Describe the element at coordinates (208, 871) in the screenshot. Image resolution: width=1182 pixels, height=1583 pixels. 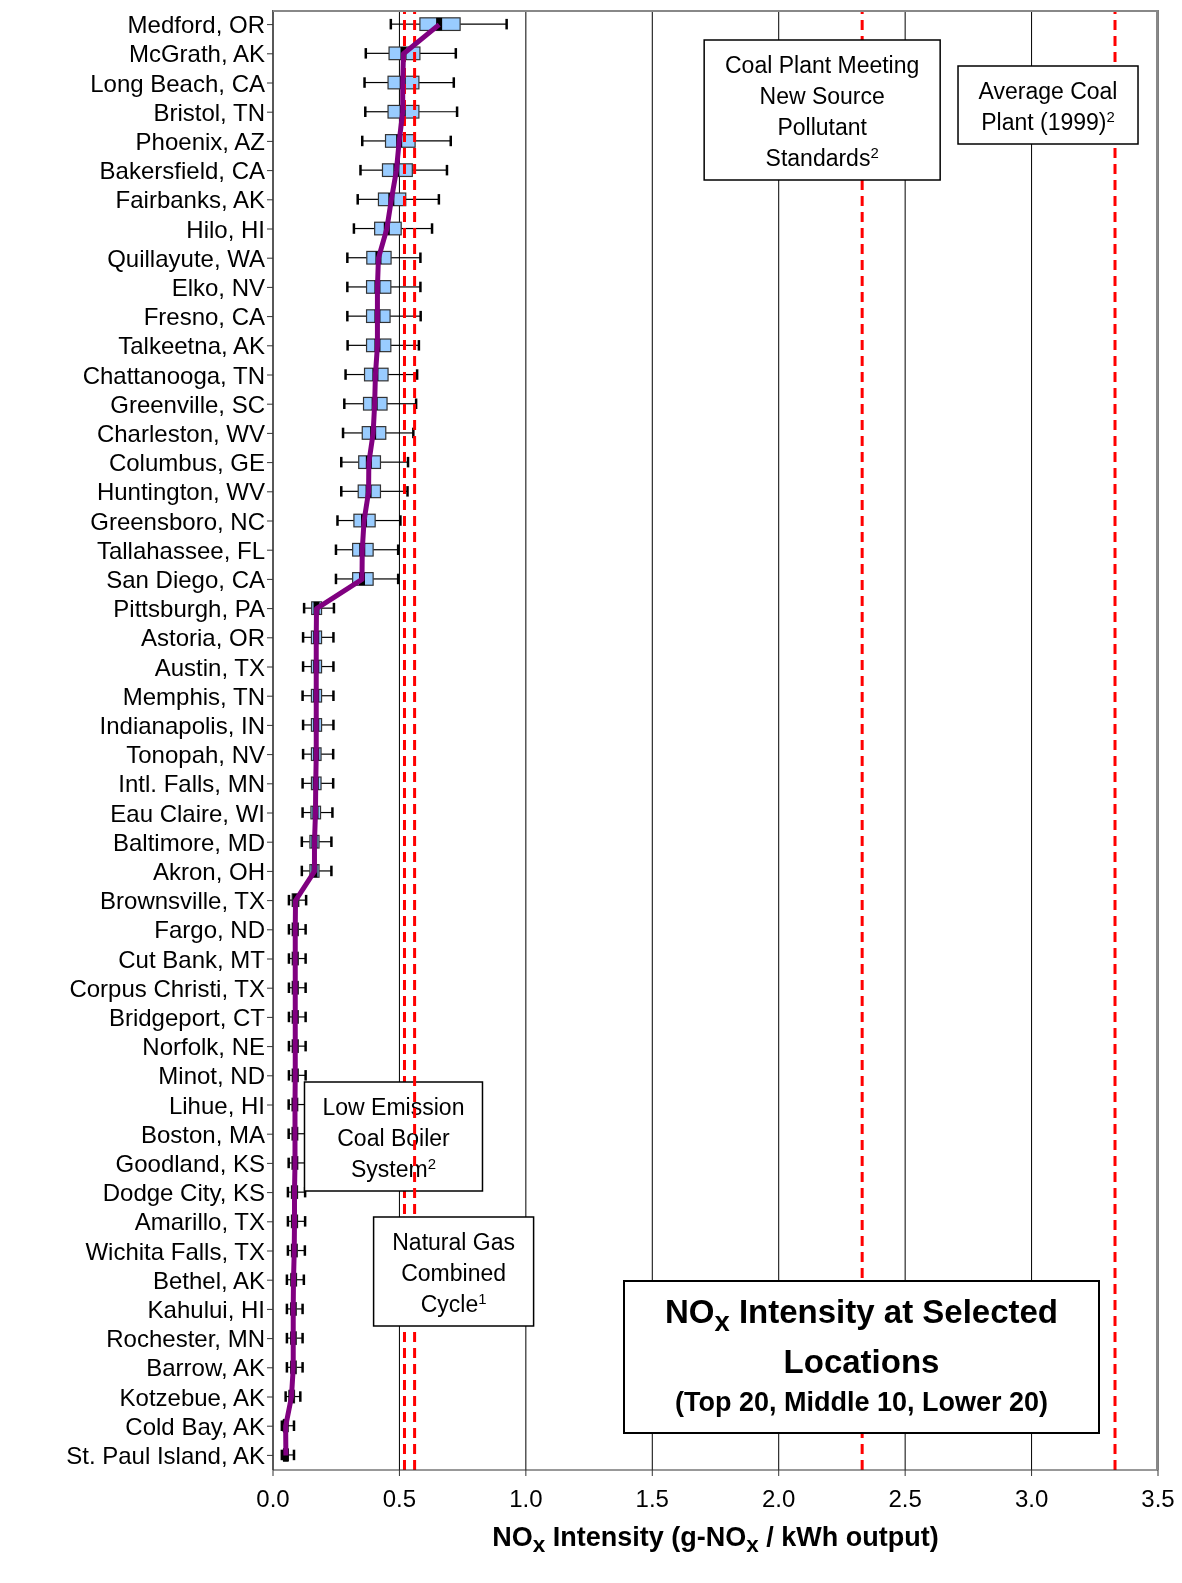
I see `y-tick-label: Akron, OH` at that location.